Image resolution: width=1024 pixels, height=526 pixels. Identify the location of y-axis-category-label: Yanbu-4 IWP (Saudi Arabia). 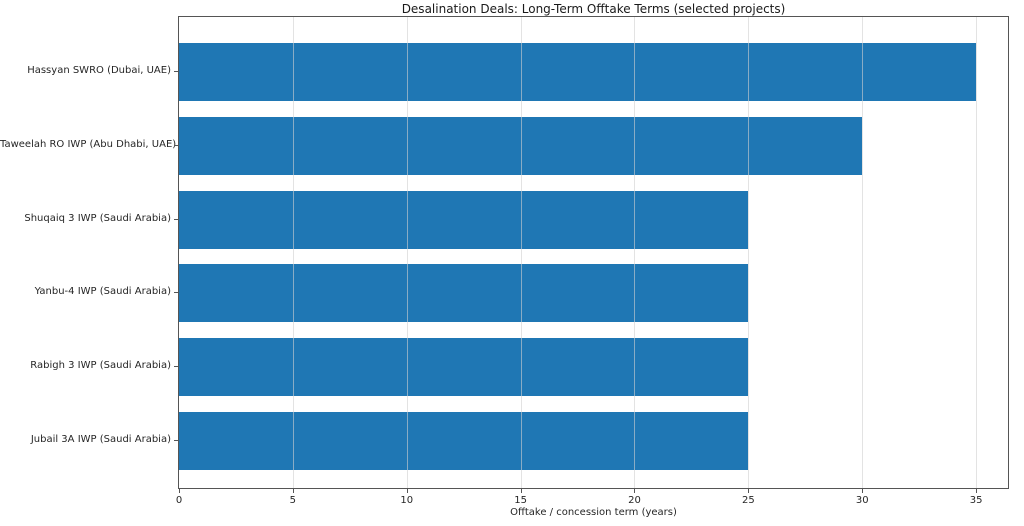
(102, 292).